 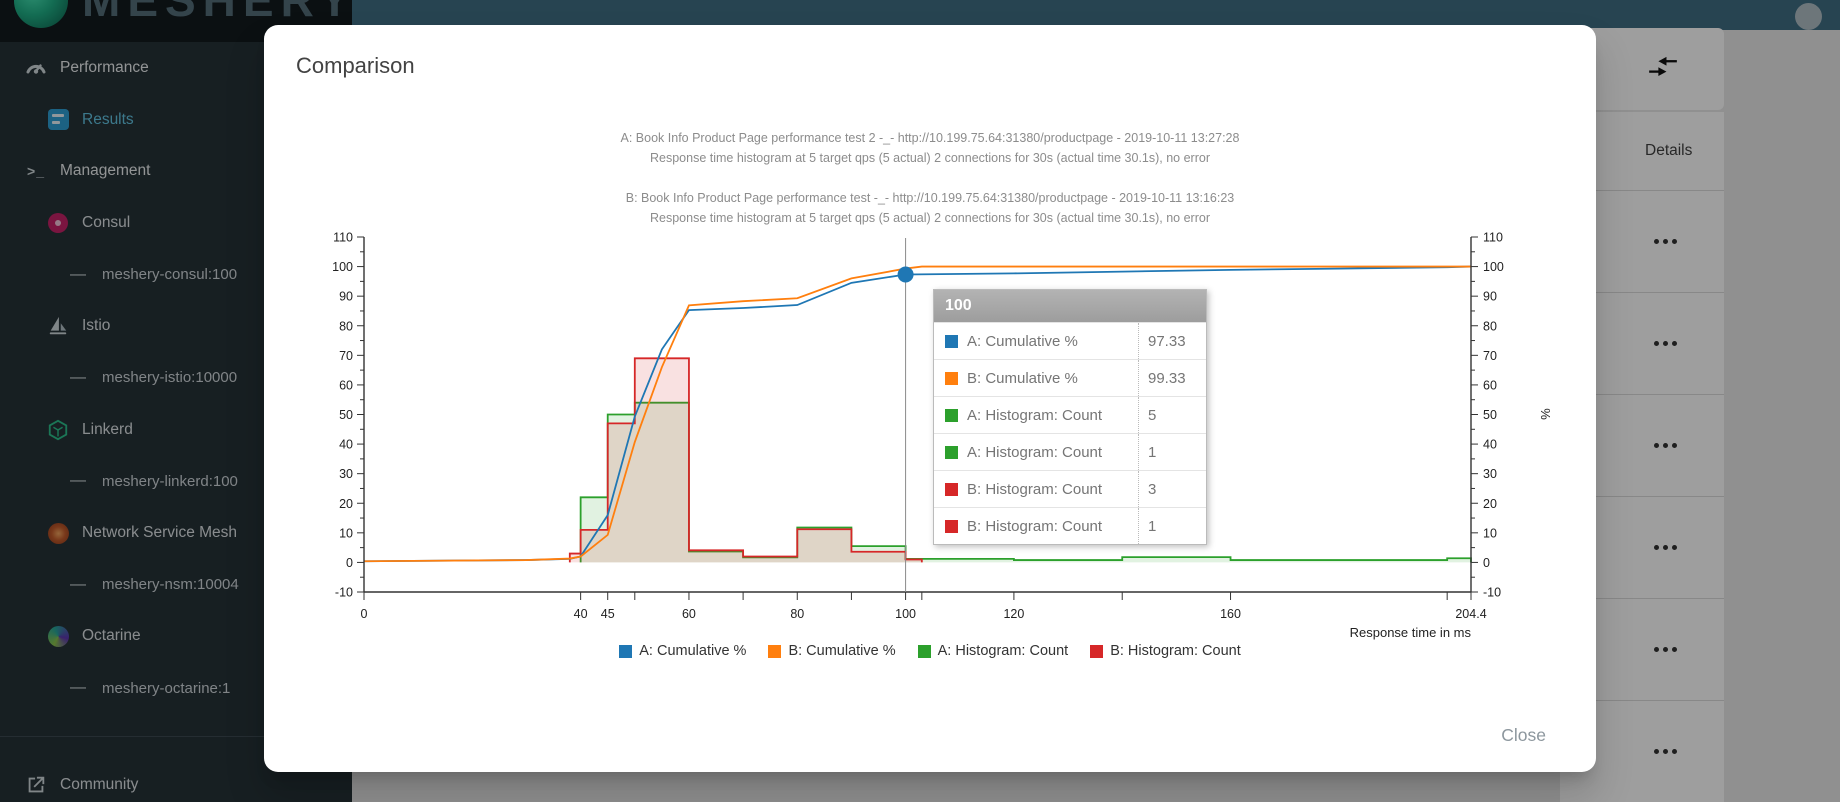 I want to click on sidebar-item-meshery-nsm-10004: — meshery-nsm:10004, so click(x=176, y=585).